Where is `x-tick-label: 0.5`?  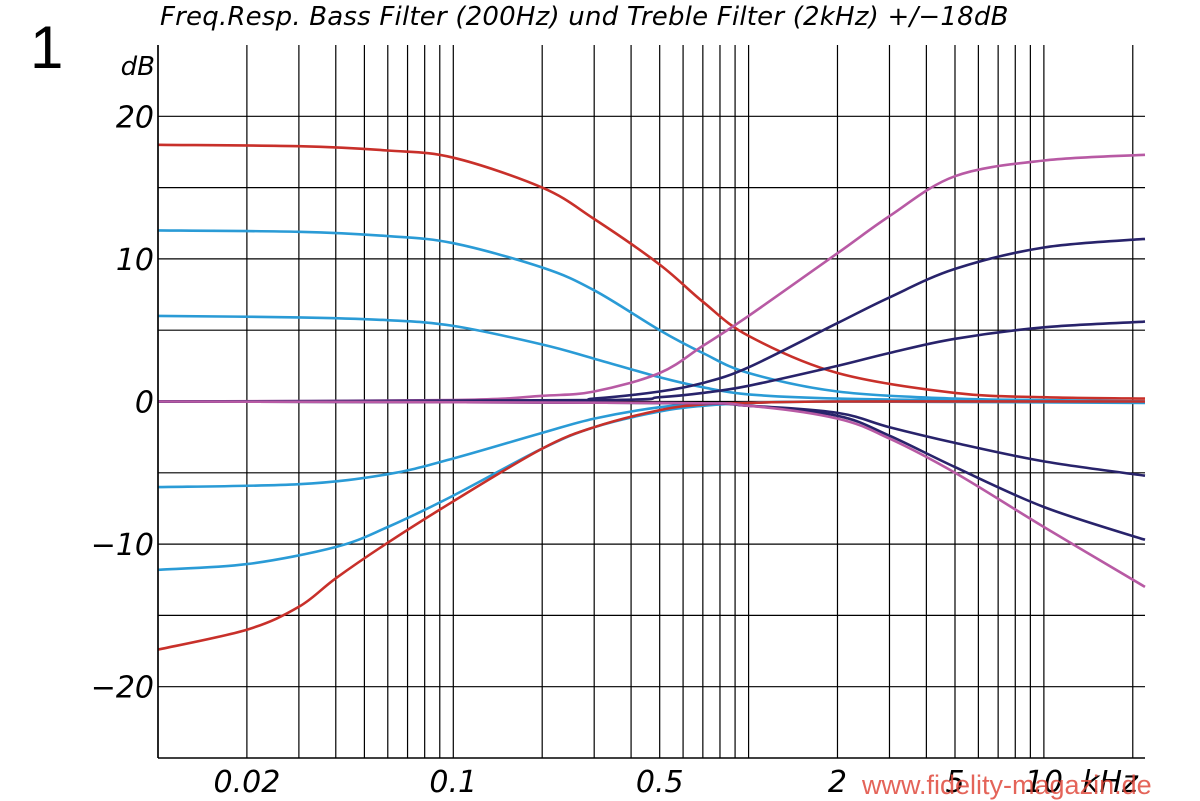 x-tick-label: 0.5 is located at coordinates (660, 782).